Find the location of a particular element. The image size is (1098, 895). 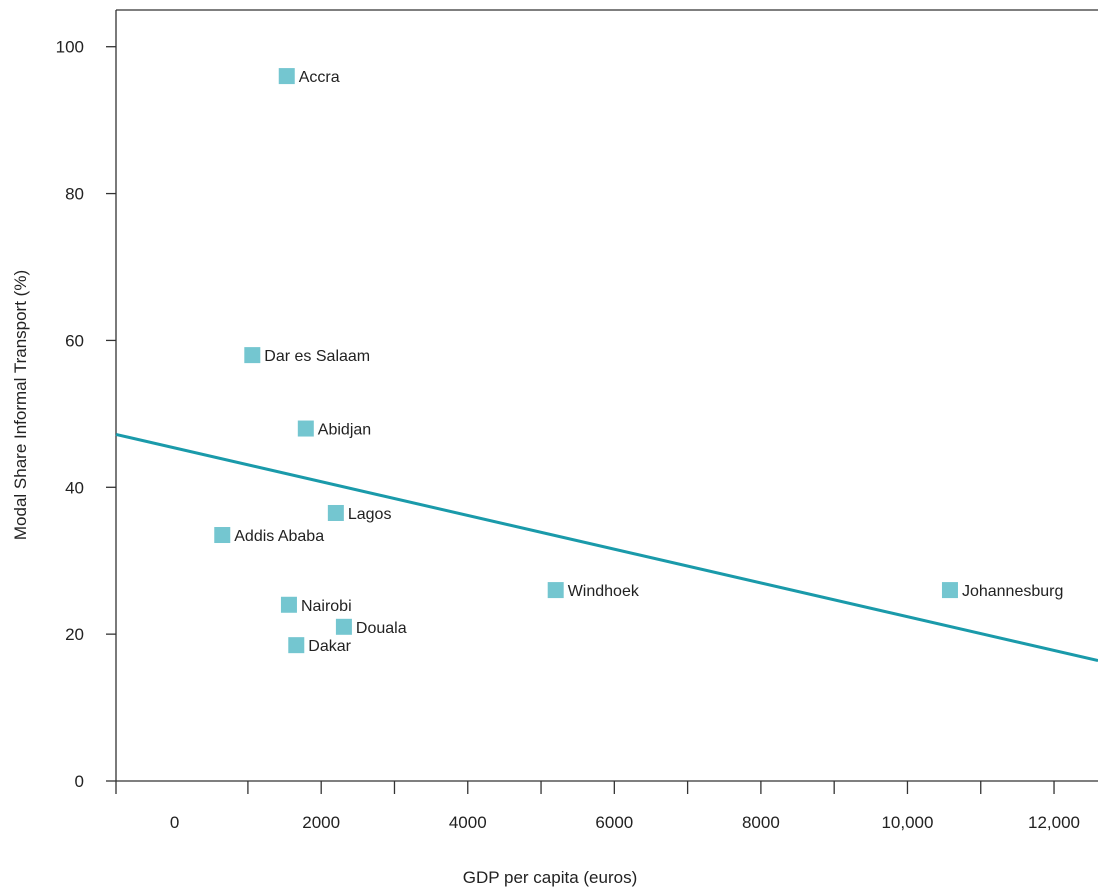

point-label: Lagos is located at coordinates (370, 514).